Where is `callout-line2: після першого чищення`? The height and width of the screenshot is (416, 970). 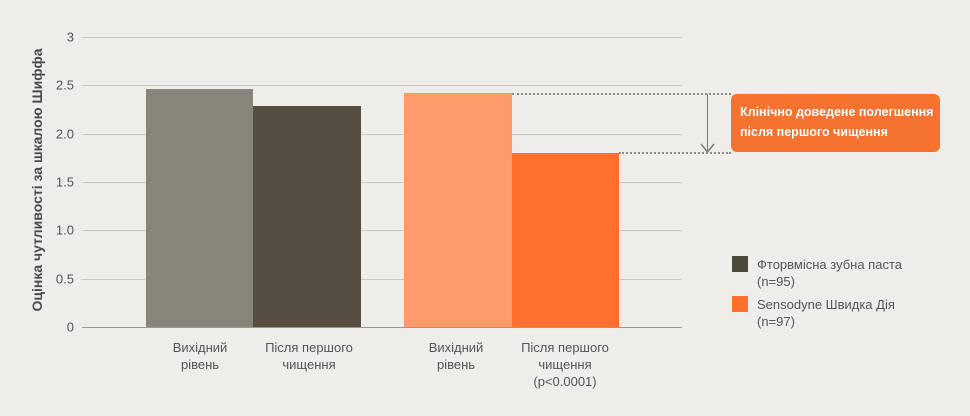 callout-line2: після першого чищення is located at coordinates (814, 132).